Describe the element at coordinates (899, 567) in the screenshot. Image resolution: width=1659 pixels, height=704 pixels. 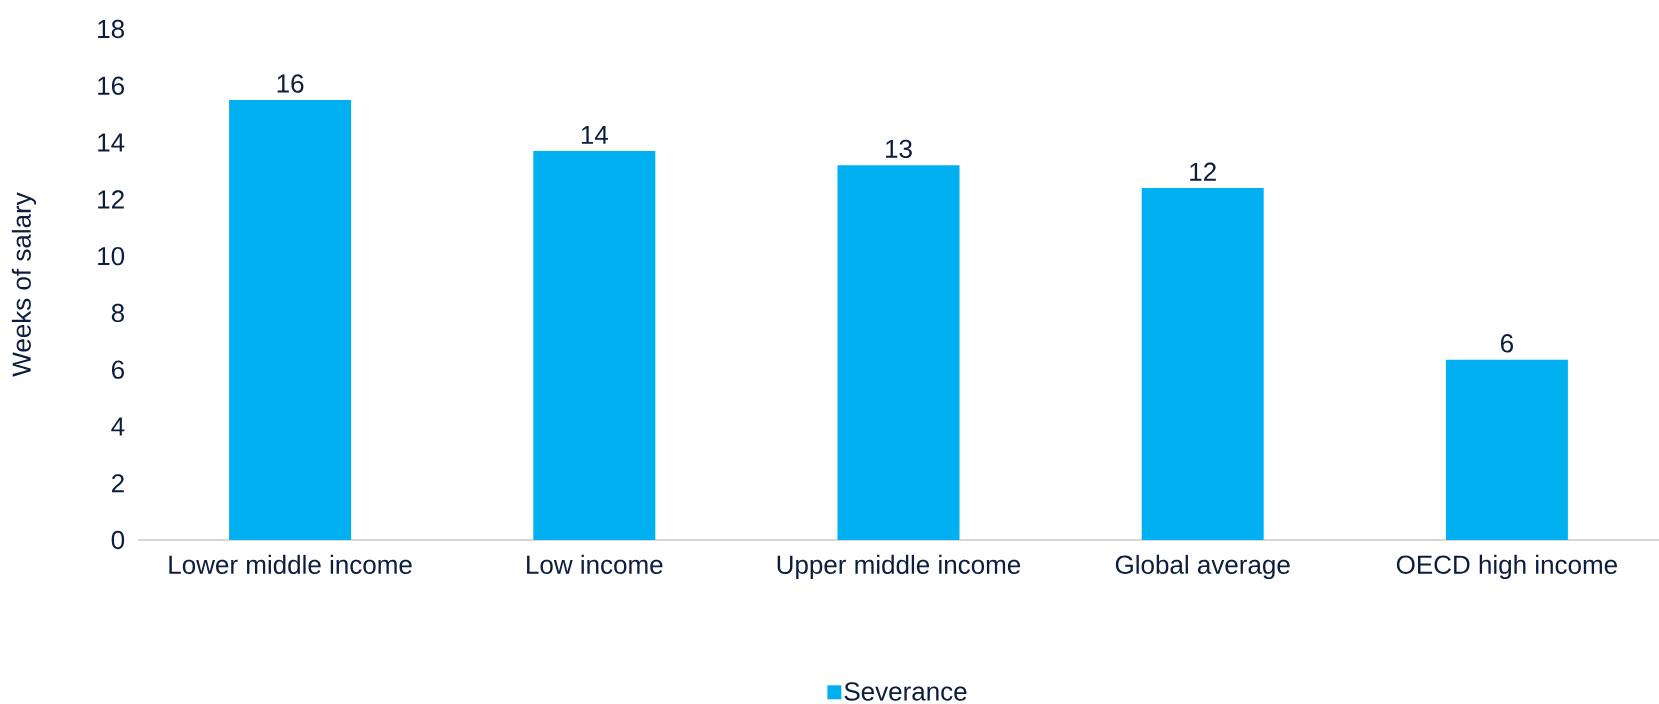
I see `x-tick-label: Upper middle income` at that location.